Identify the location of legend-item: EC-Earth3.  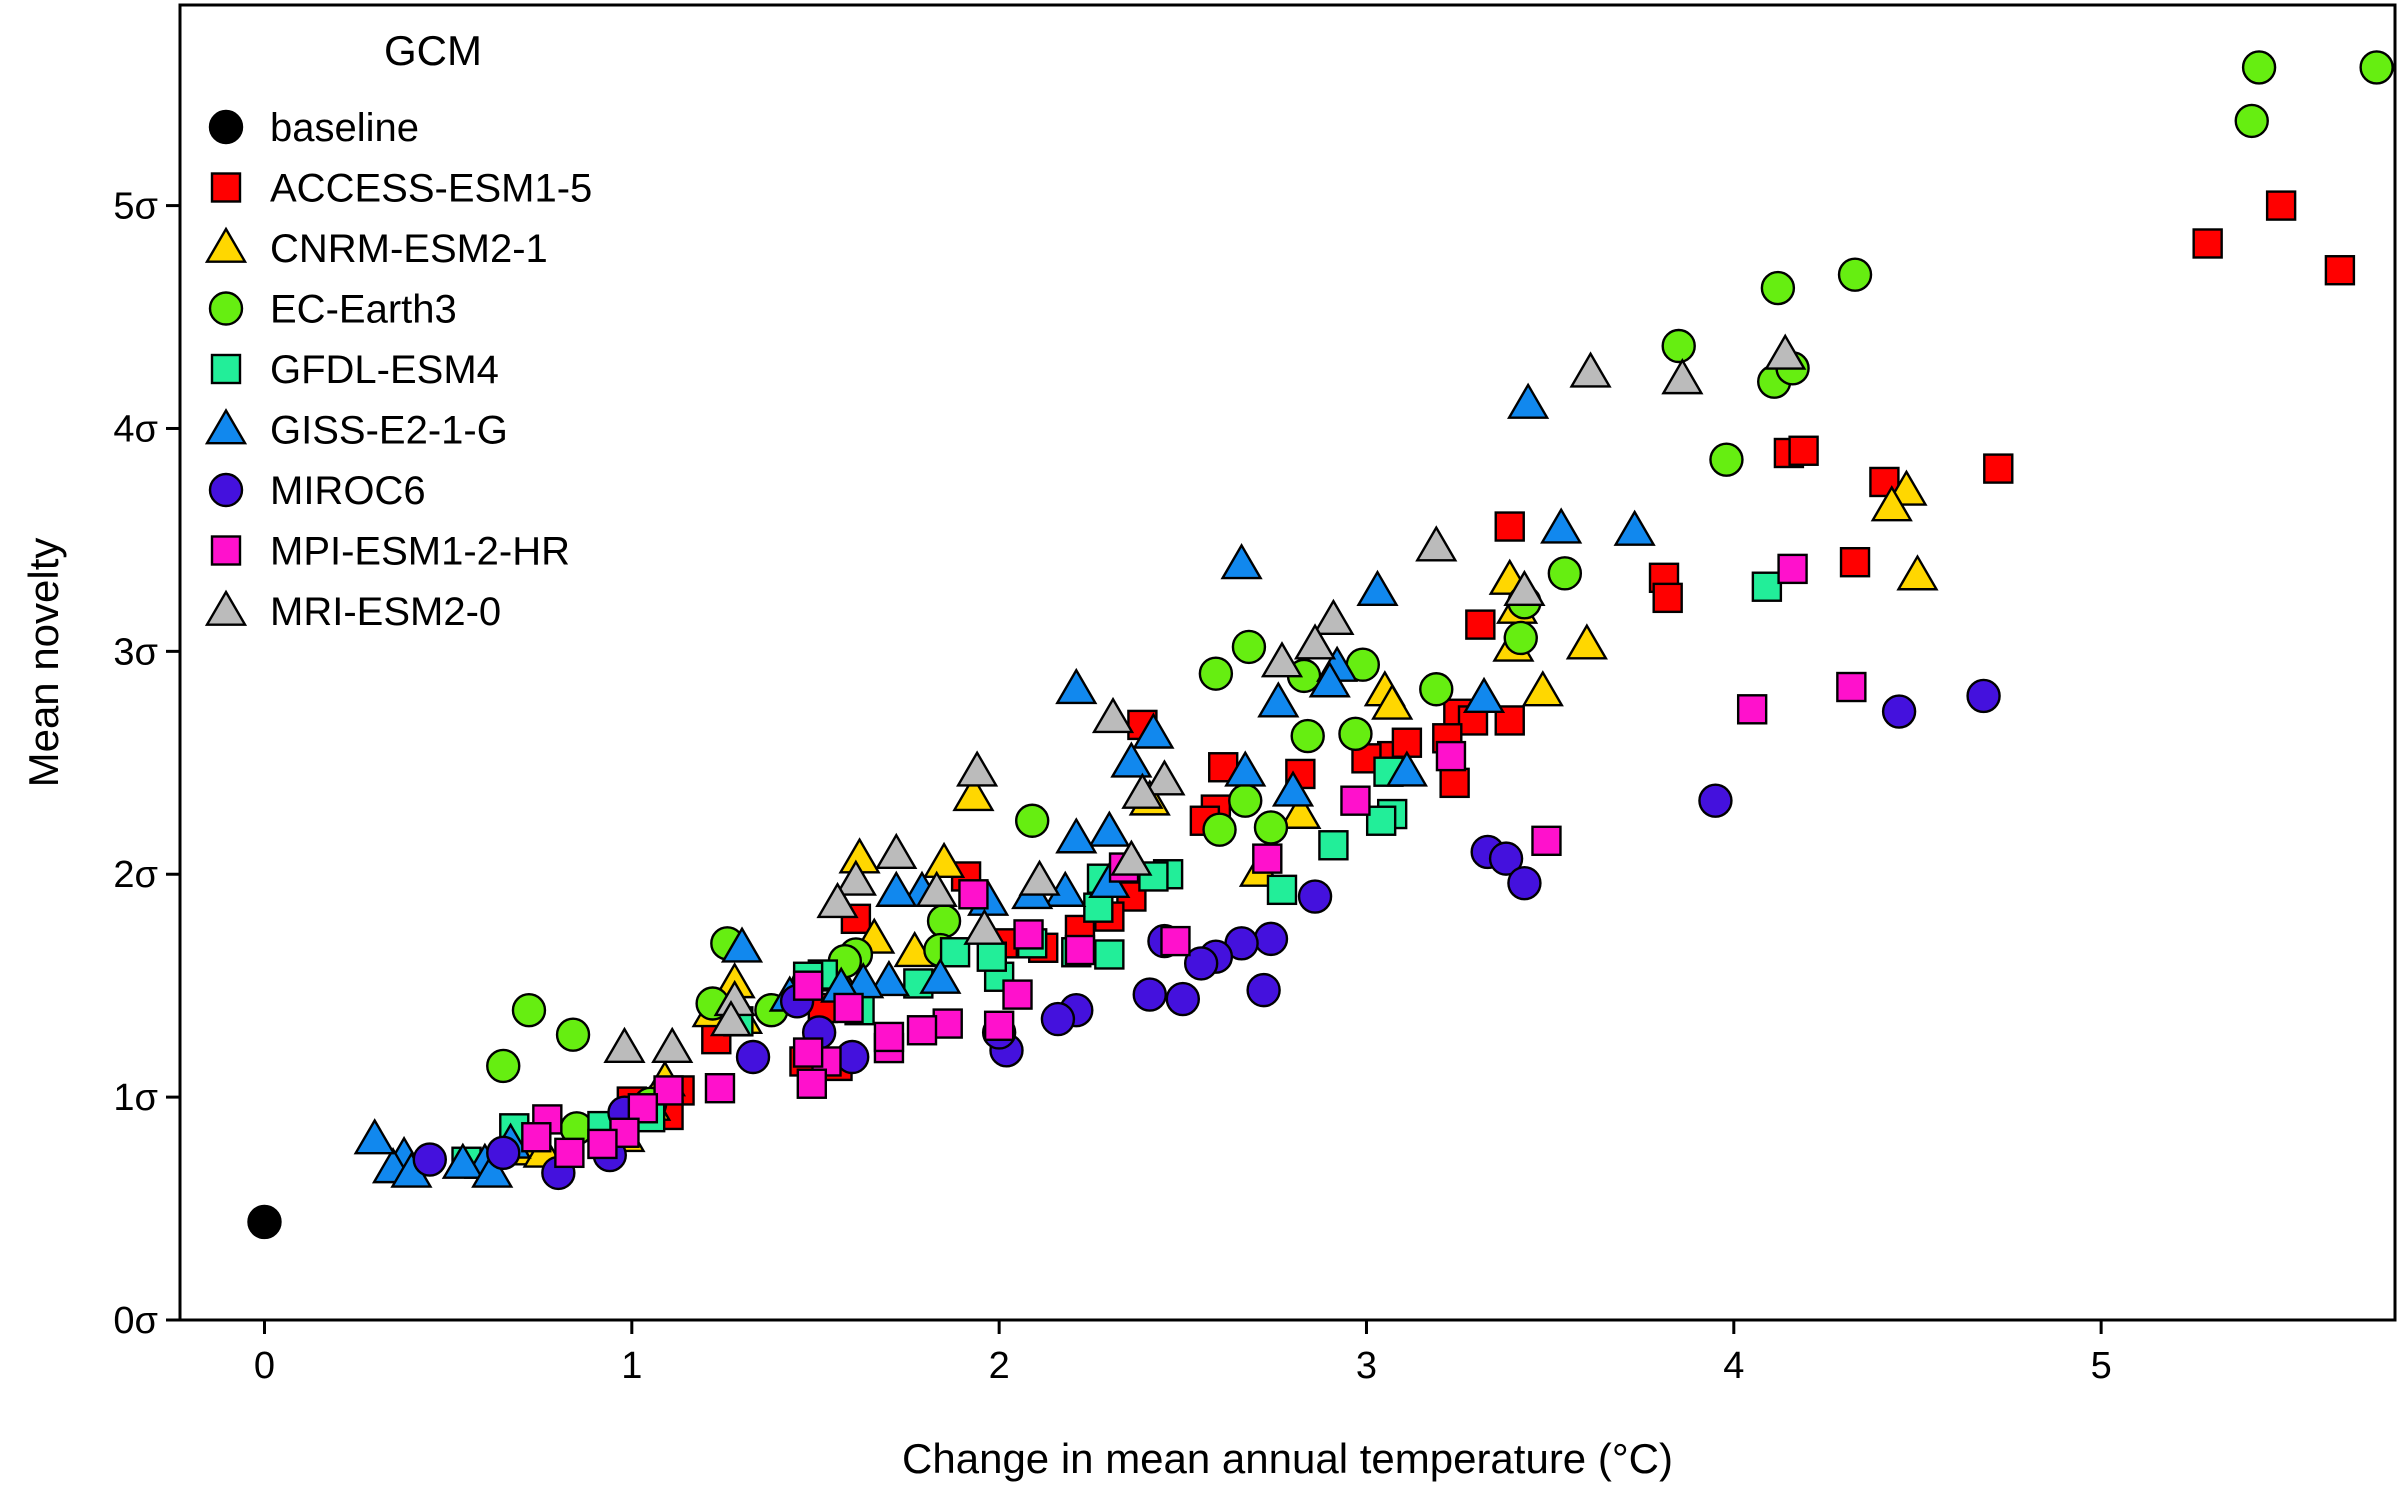
(332, 310).